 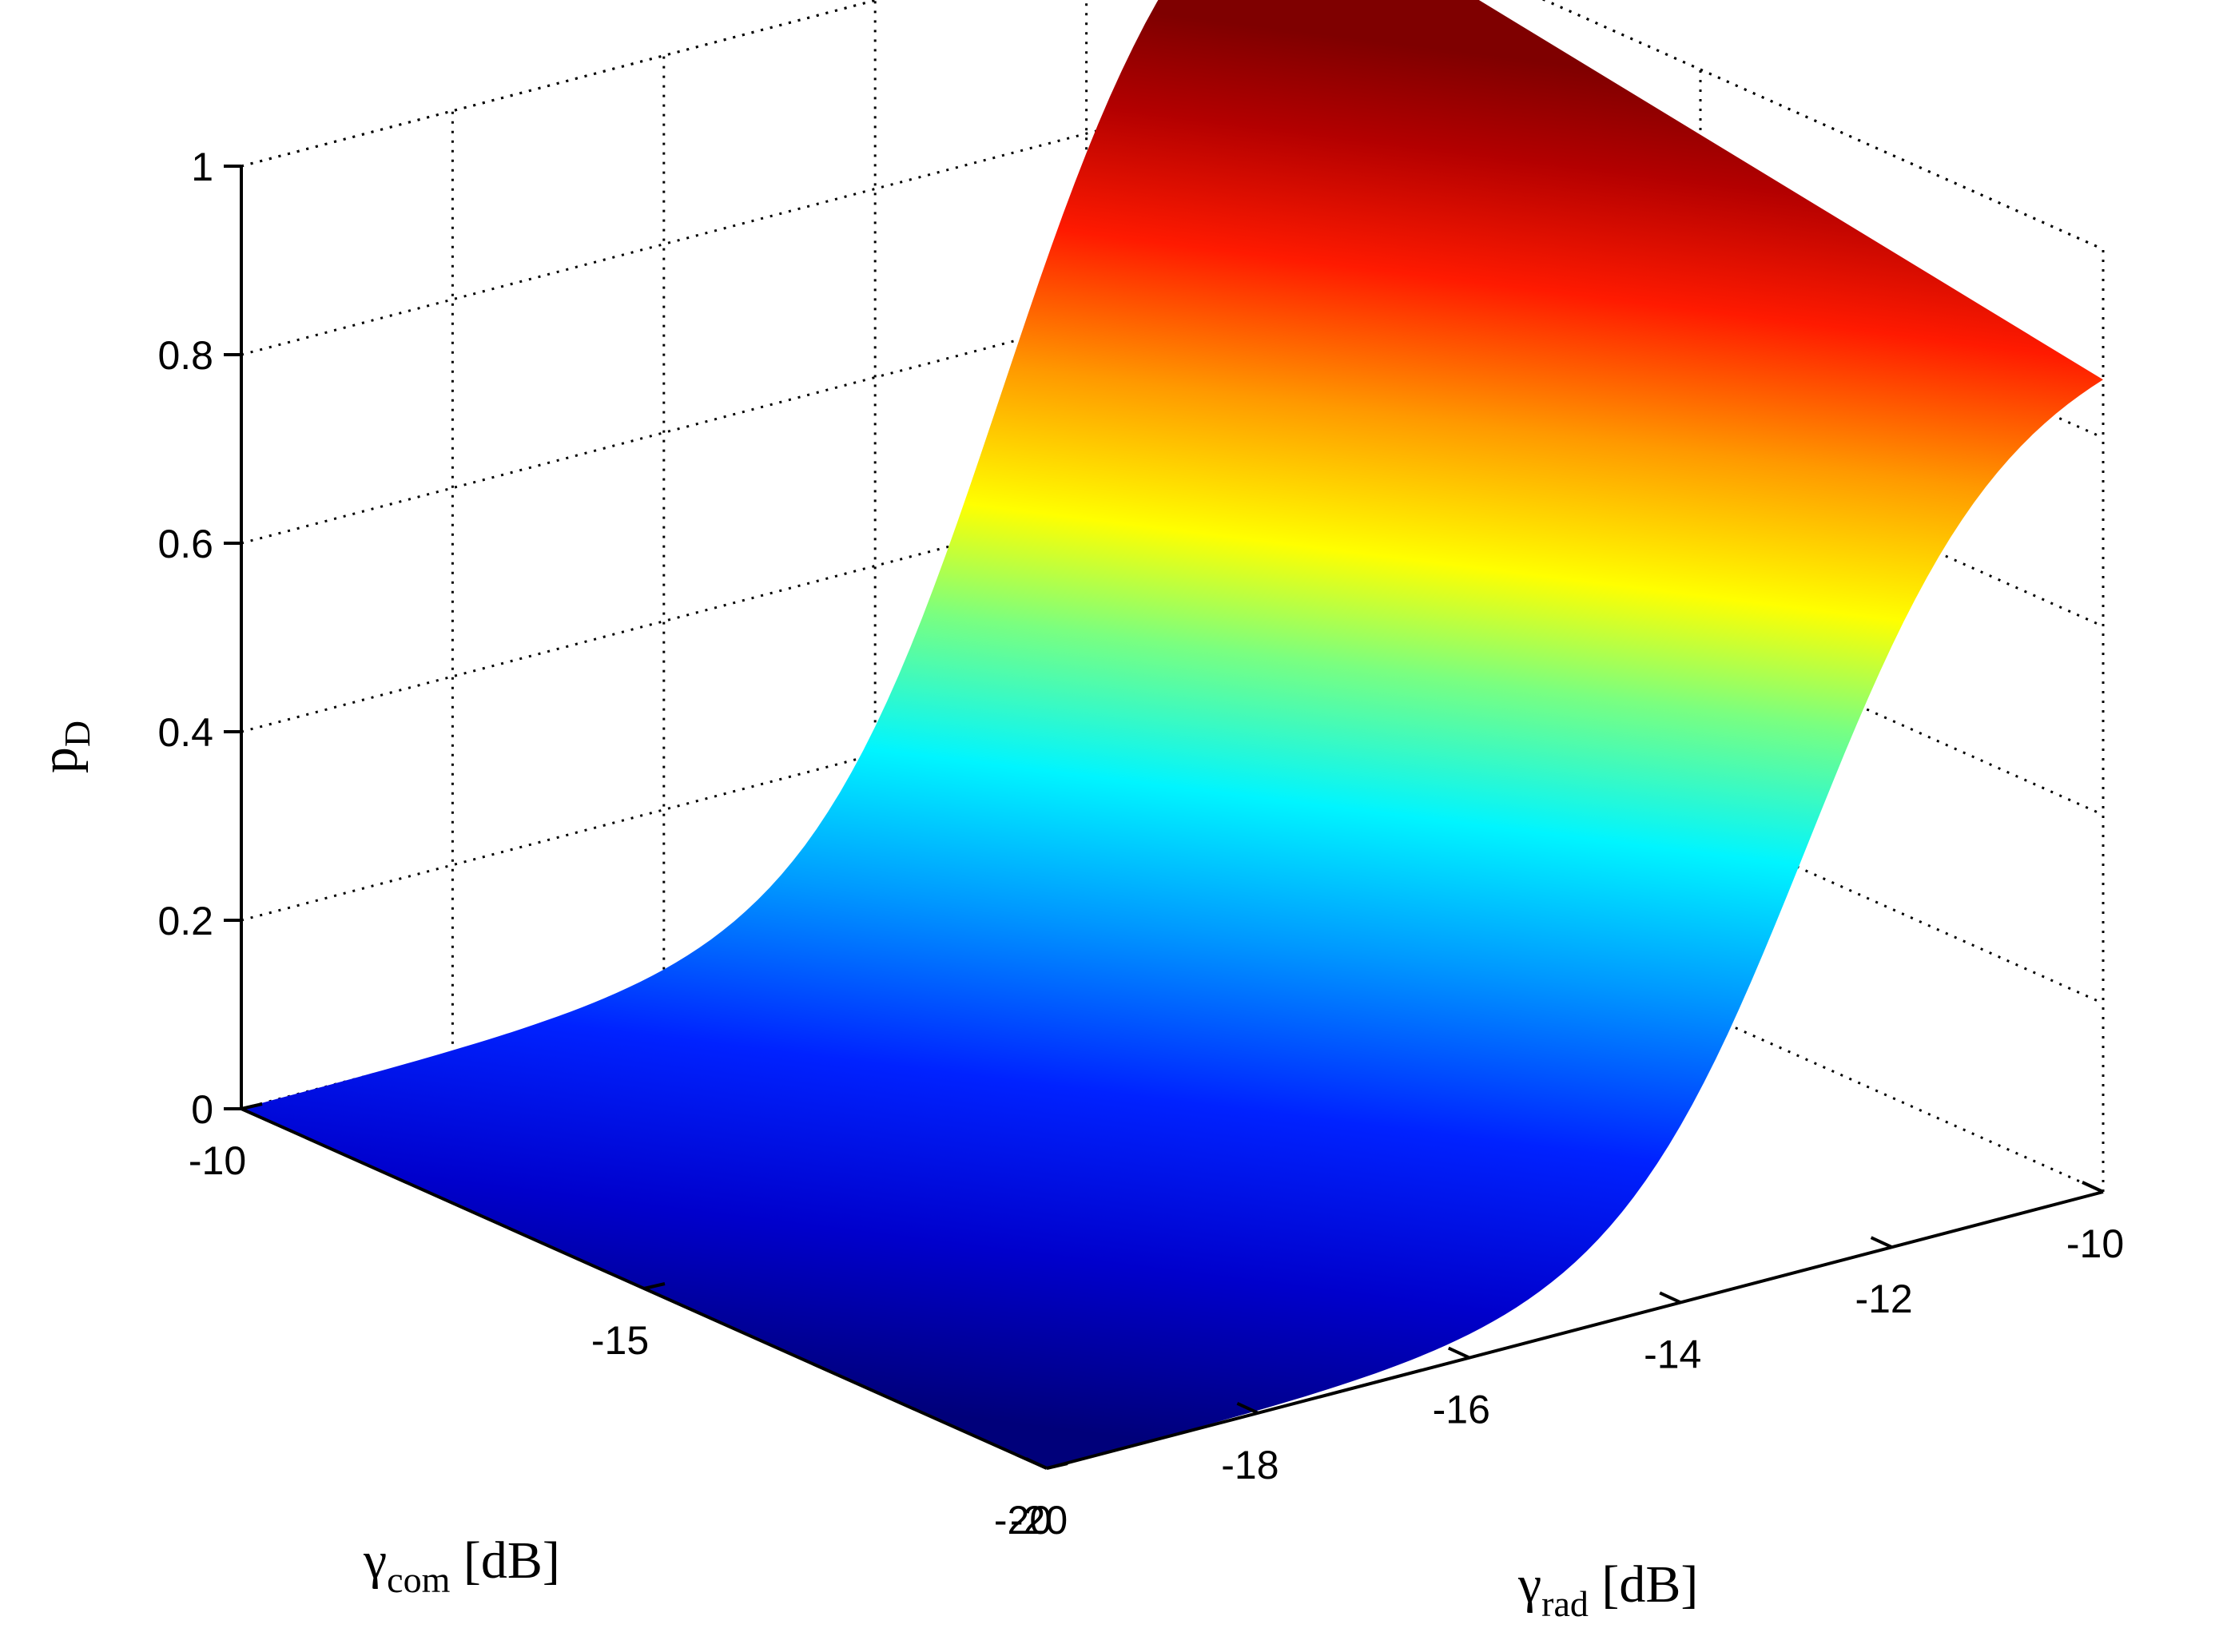 I want to click on x-tick-label: -20, so click(x=1039, y=1520).